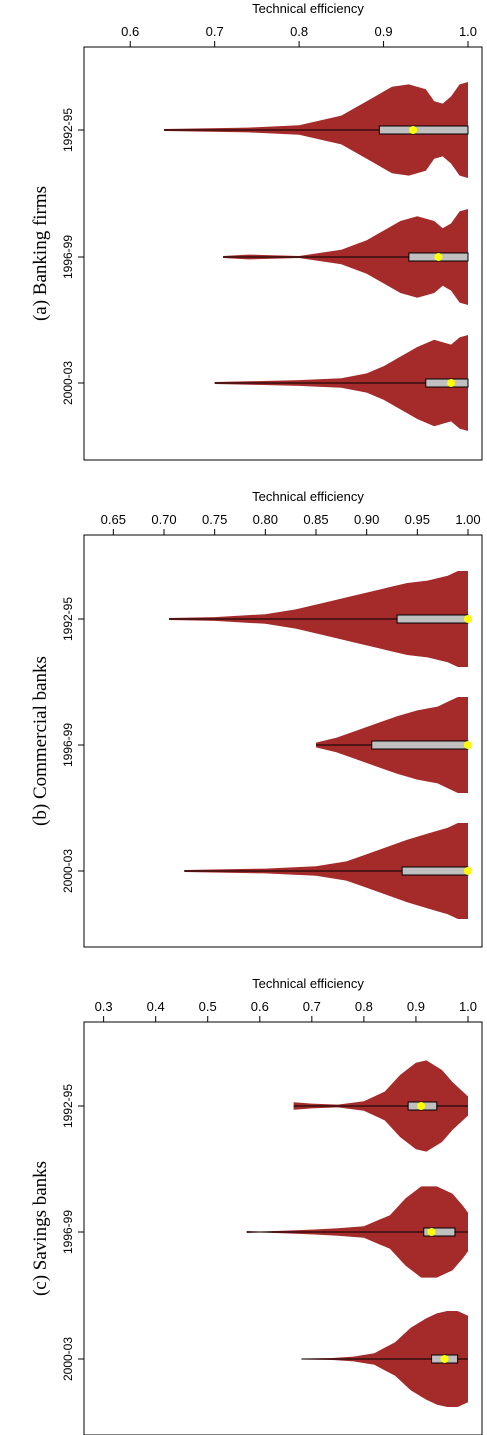 The height and width of the screenshot is (1435, 487). I want to click on x-tick-label: 0.70, so click(163, 519).